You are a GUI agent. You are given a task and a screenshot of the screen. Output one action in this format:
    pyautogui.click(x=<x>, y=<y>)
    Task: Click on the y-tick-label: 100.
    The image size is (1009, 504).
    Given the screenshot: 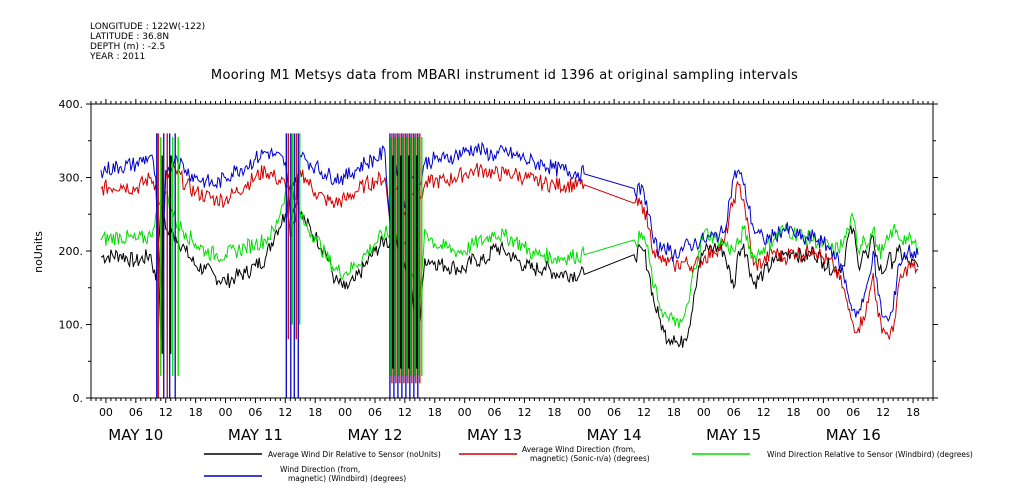 What is the action you would take?
    pyautogui.click(x=71, y=325)
    